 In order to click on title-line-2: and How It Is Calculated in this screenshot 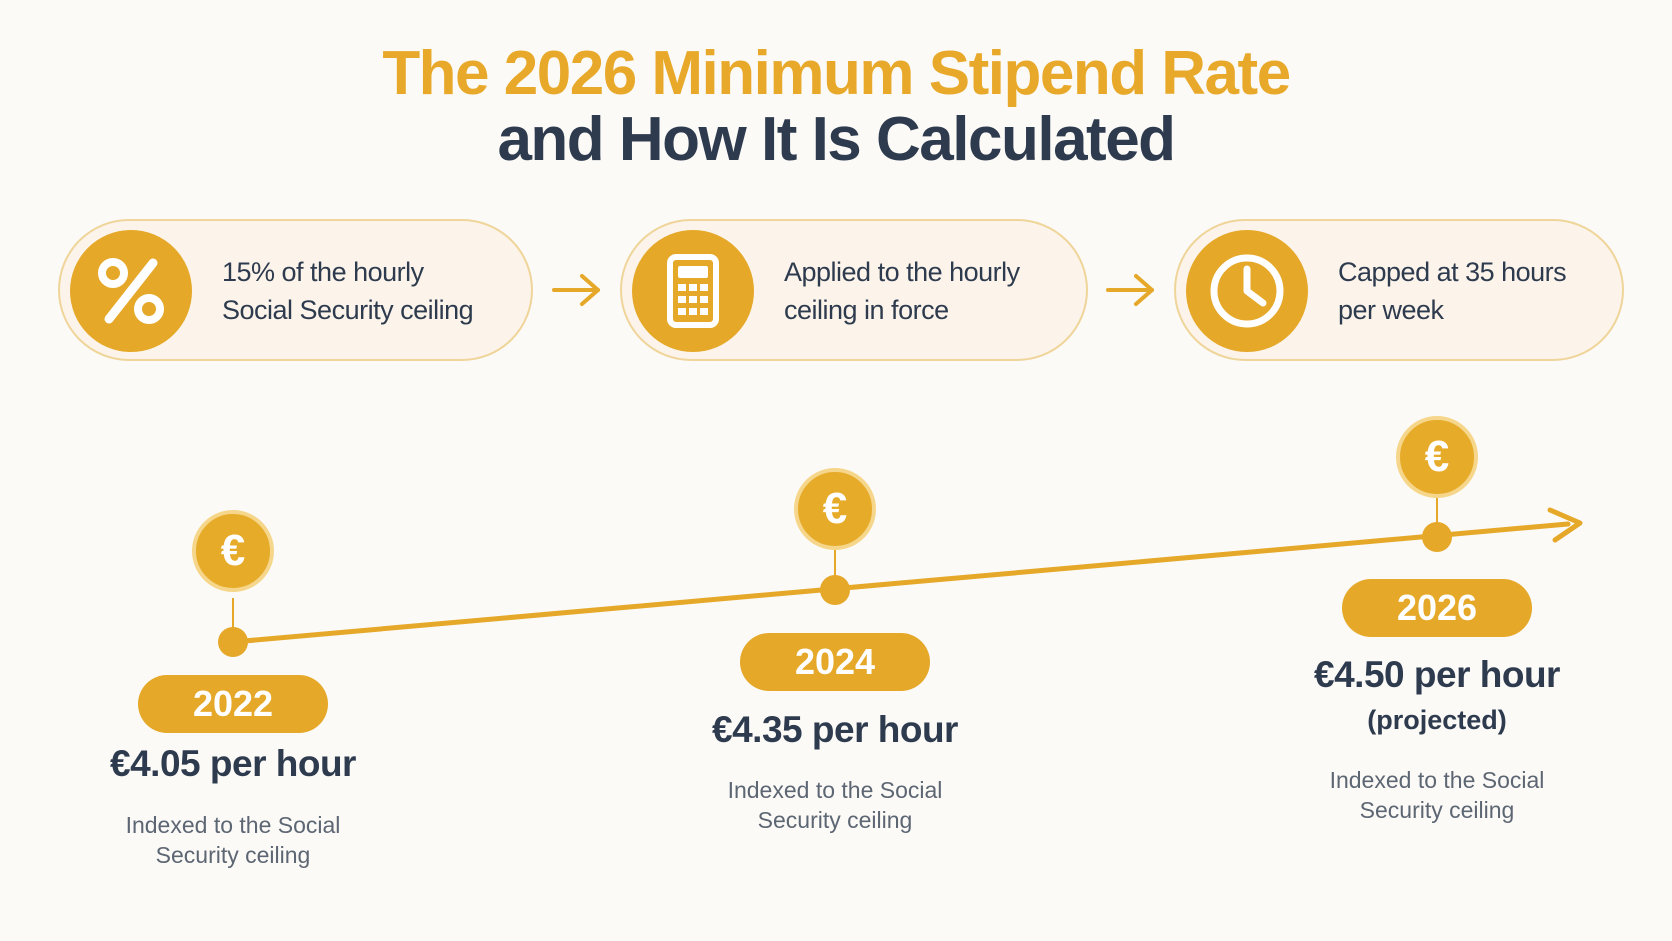, I will do `click(836, 139)`.